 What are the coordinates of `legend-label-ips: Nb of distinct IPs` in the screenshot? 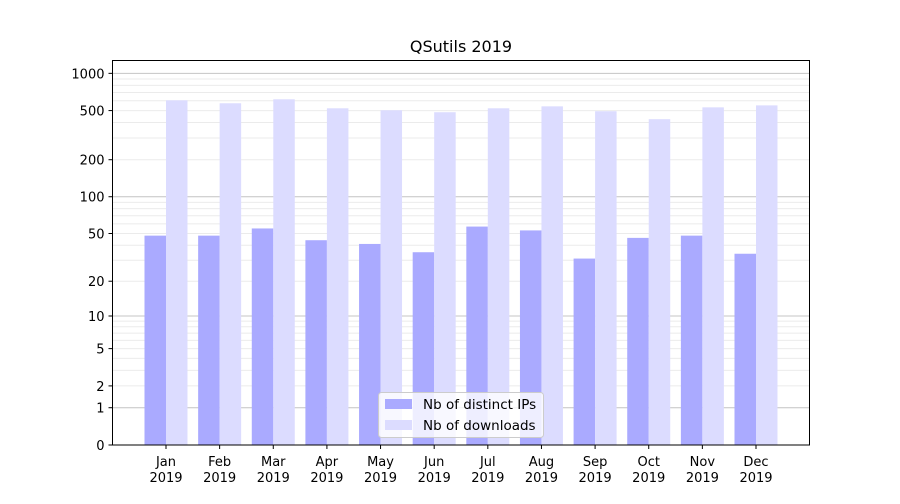 It's located at (479, 405).